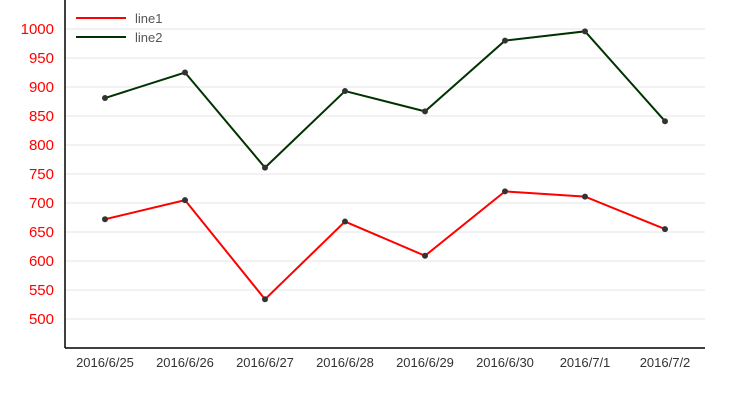 Image resolution: width=737 pixels, height=414 pixels. Describe the element at coordinates (425, 362) in the screenshot. I see `x-tick-label: 2016/6/29` at that location.